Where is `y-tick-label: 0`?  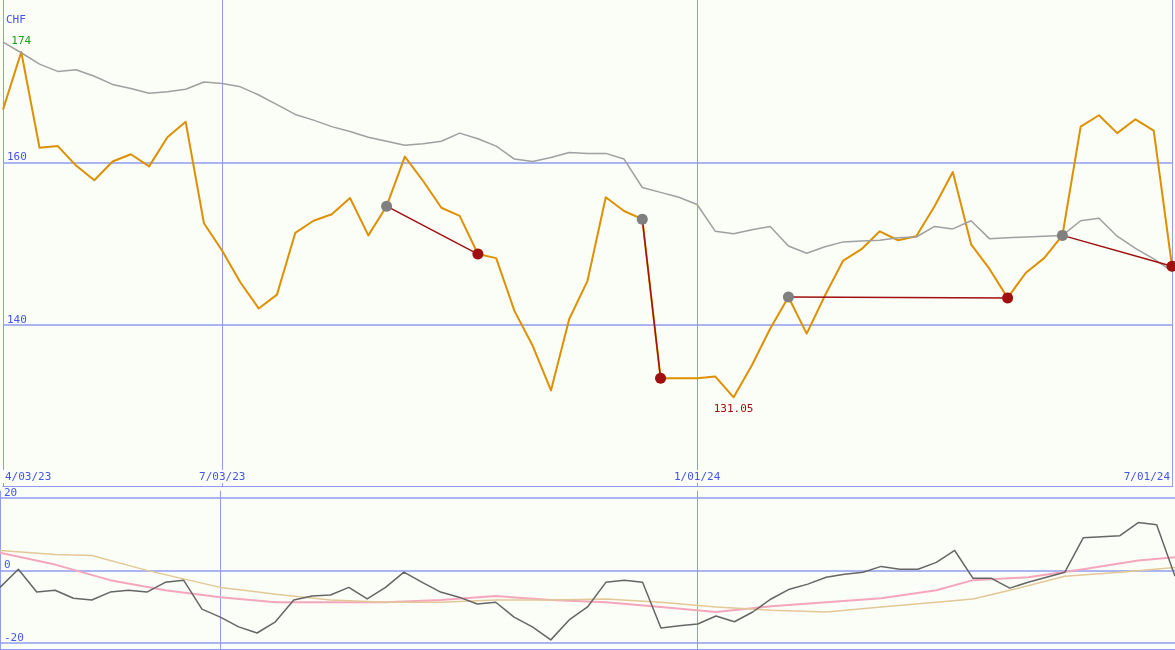 y-tick-label: 0 is located at coordinates (7, 565).